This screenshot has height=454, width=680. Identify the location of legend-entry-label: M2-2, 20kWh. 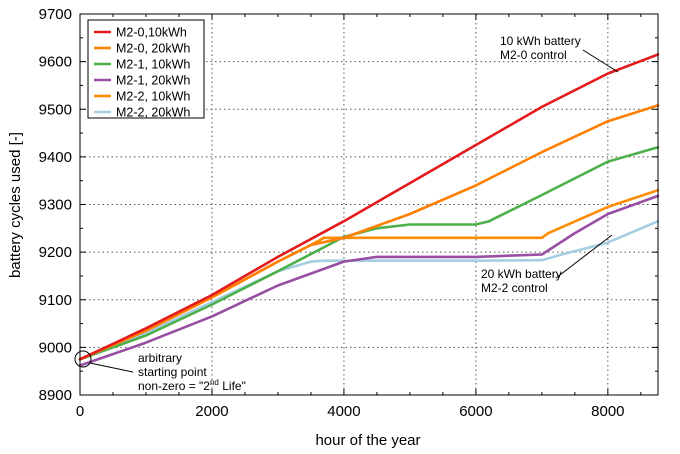
(153, 113).